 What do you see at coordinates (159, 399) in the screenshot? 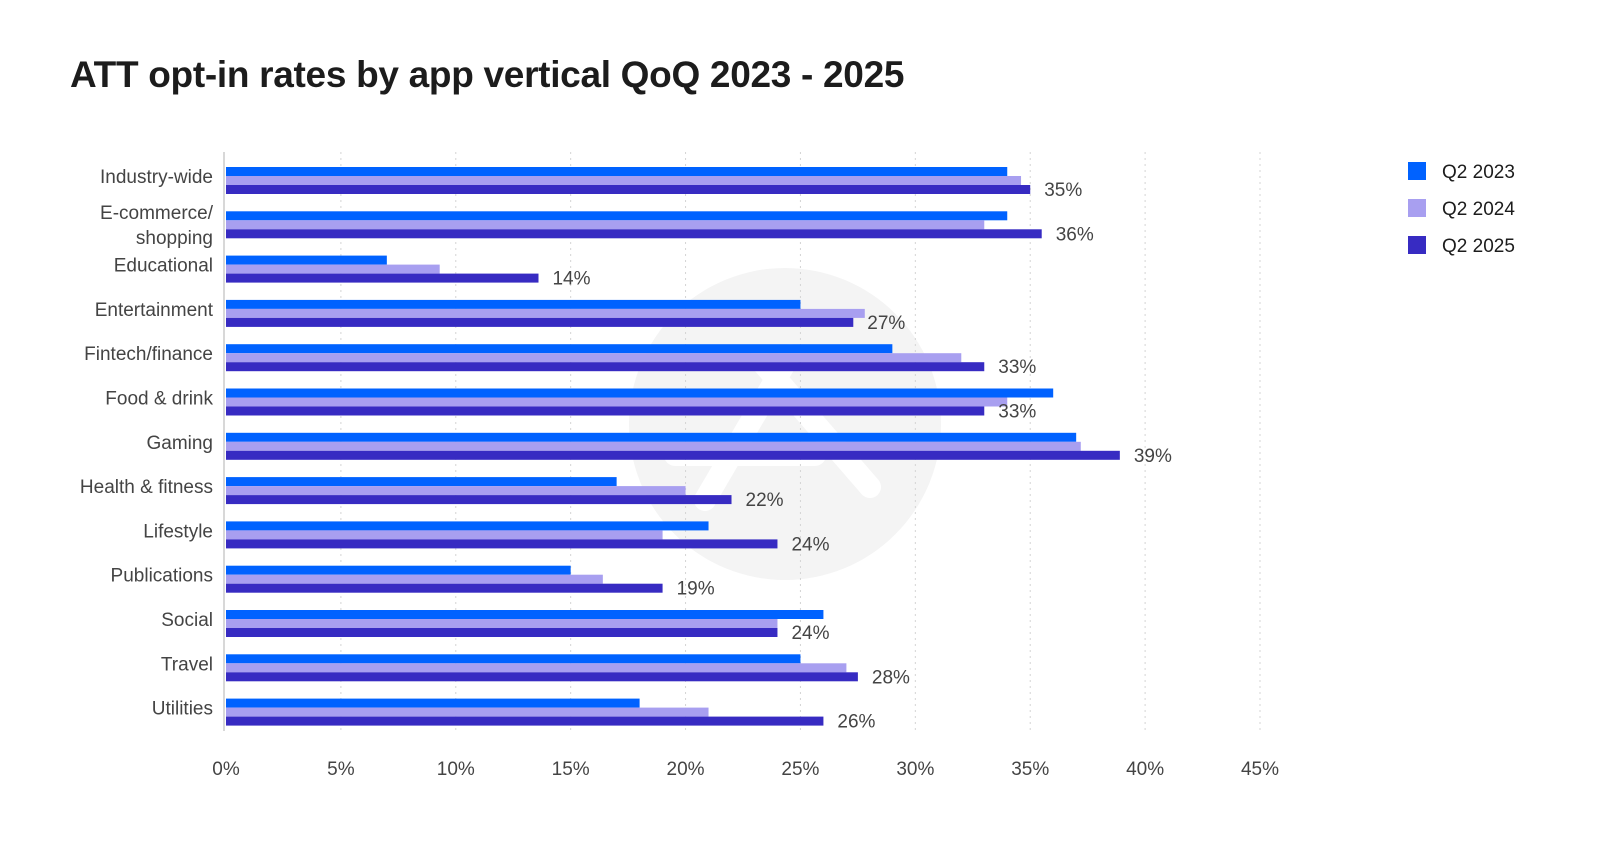
I see `category-label: Food & drink` at bounding box center [159, 399].